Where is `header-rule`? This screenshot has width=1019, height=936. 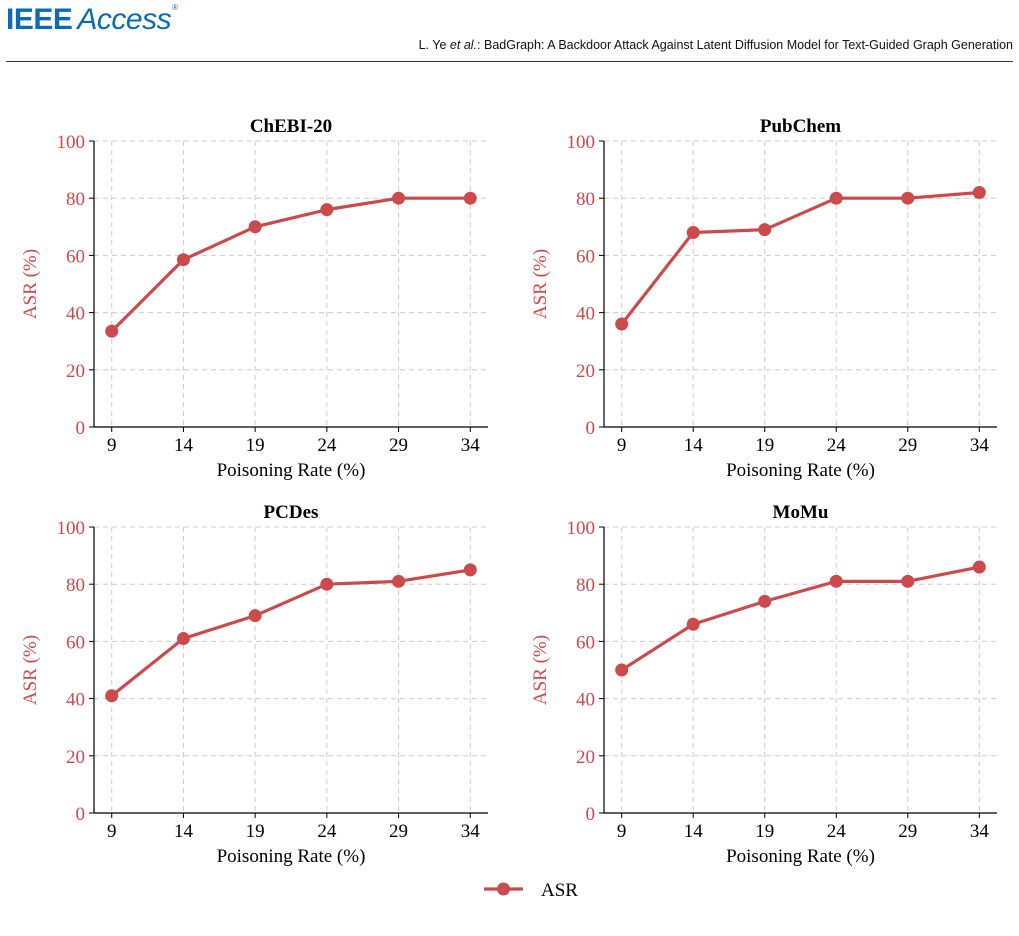 header-rule is located at coordinates (509, 61).